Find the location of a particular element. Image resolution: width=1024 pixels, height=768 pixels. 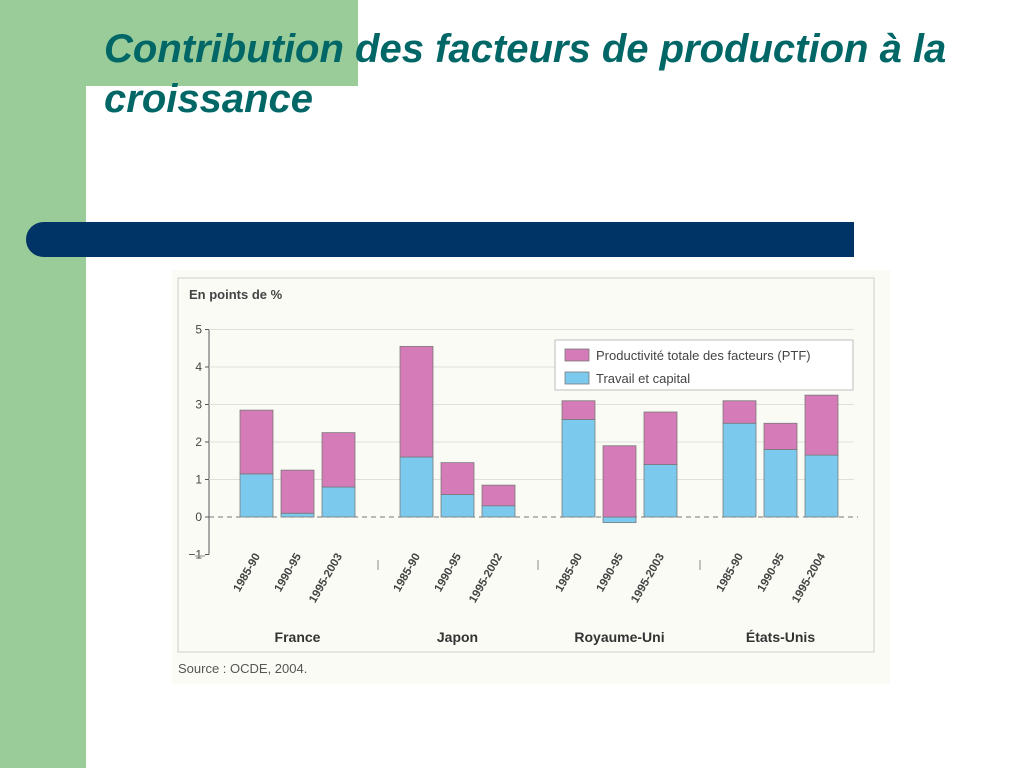

y-tick-label: −1 is located at coordinates (195, 555).